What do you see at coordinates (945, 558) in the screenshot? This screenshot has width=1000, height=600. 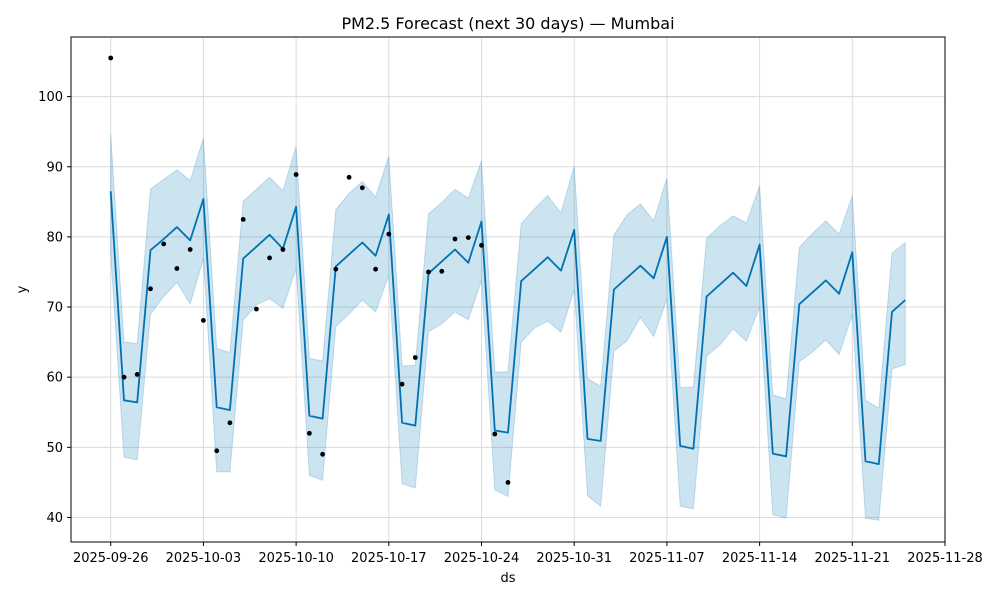 I see `x-tick-label: 2025-11-28` at bounding box center [945, 558].